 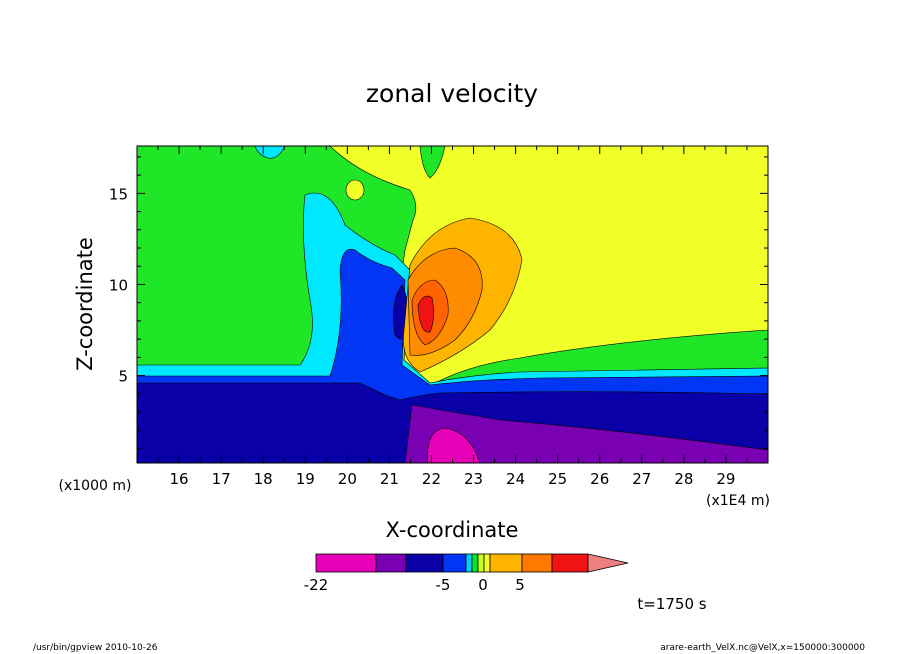 What do you see at coordinates (762, 648) in the screenshot?
I see `footer-right: arare-earth_VelX.nc@VelX,x=150000:300000` at bounding box center [762, 648].